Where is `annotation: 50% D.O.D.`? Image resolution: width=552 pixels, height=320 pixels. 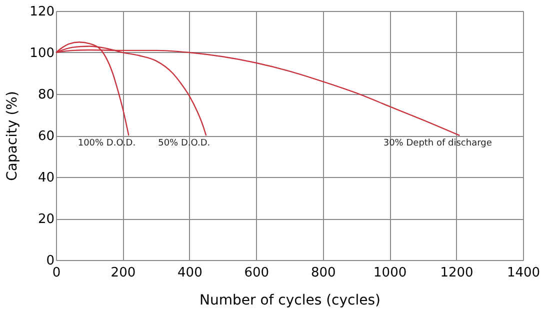 annotation: 50% D.O.D. is located at coordinates (184, 143).